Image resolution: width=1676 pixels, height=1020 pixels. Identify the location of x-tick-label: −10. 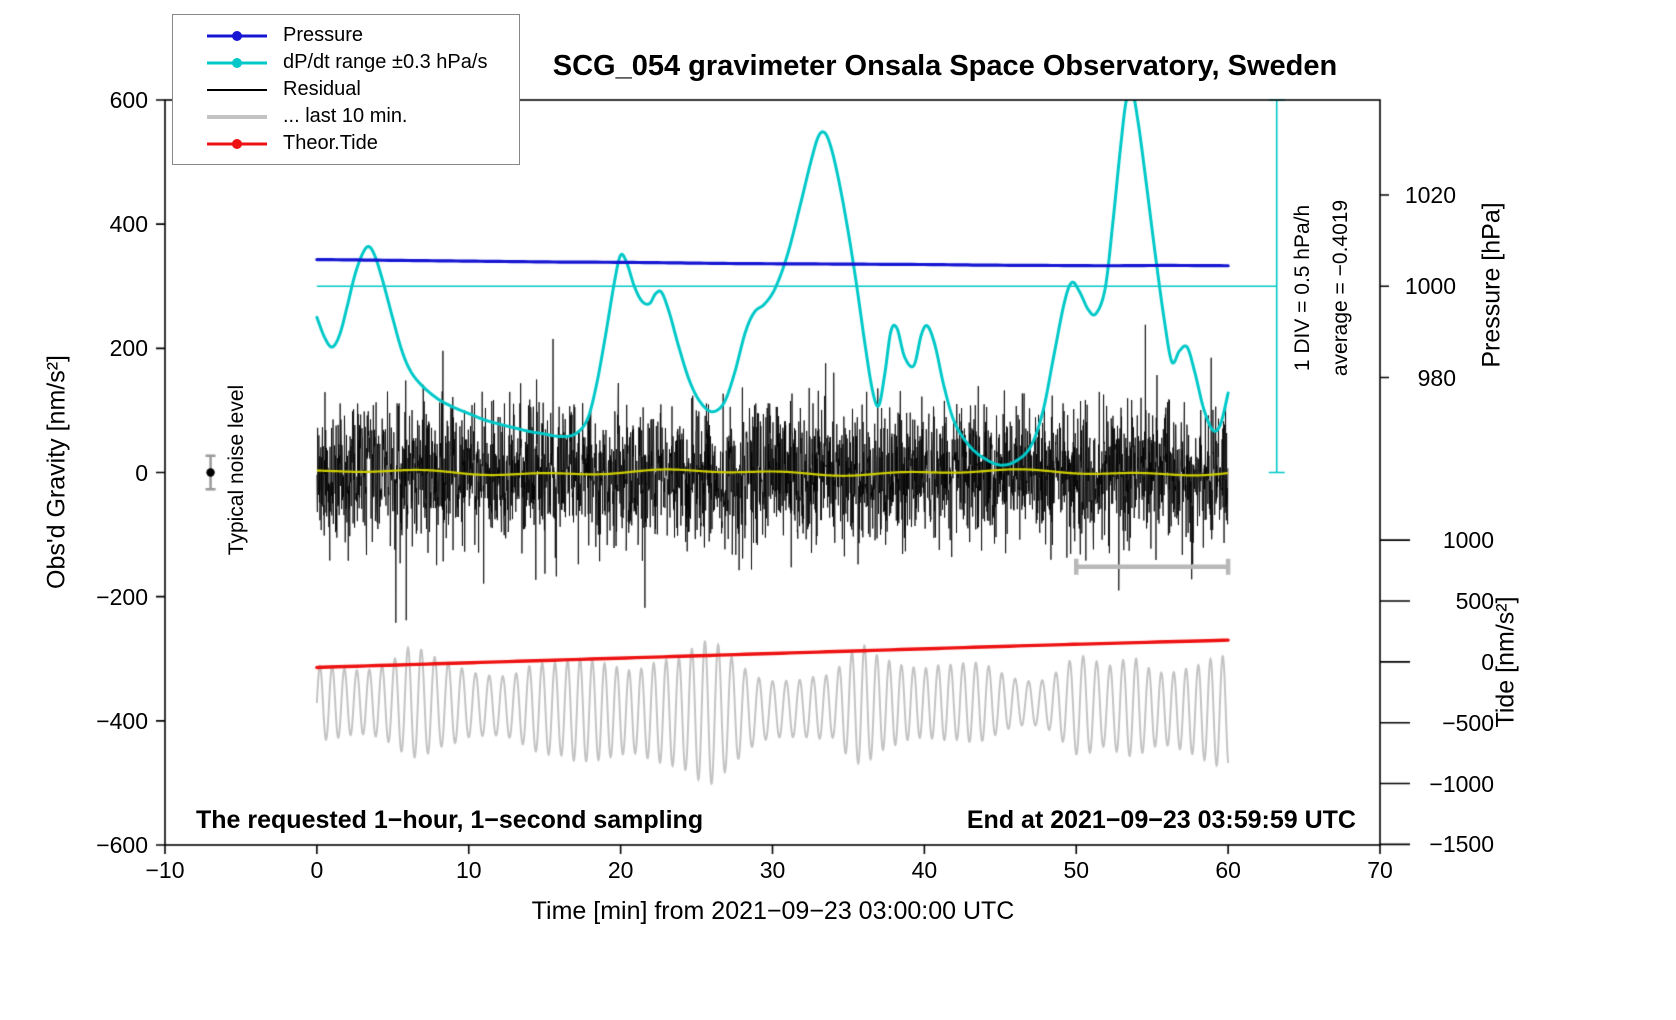
(165, 870).